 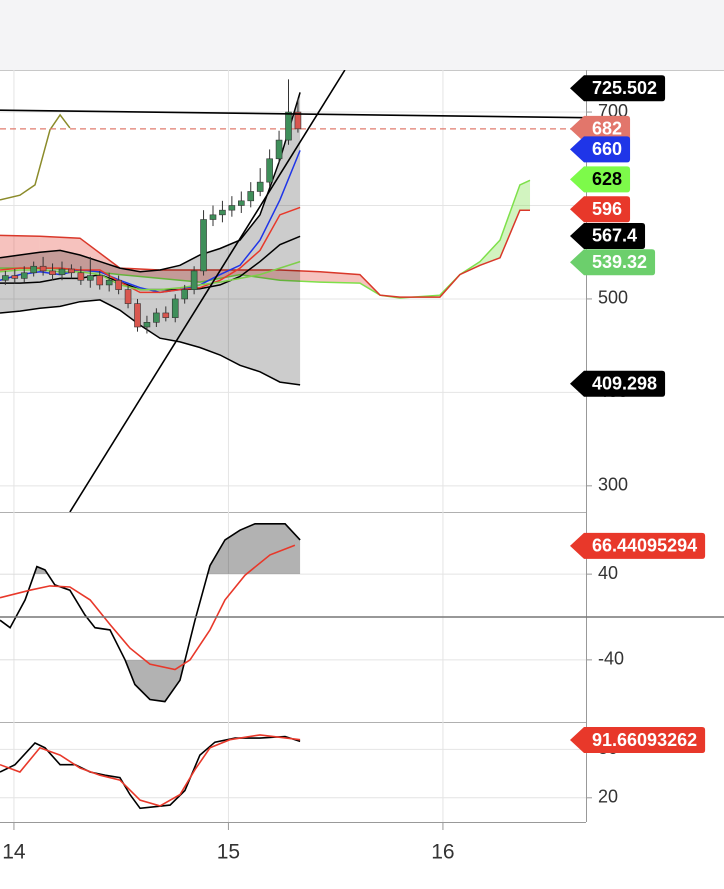 What do you see at coordinates (624, 383) in the screenshot?
I see `price-tag-label: 409.298` at bounding box center [624, 383].